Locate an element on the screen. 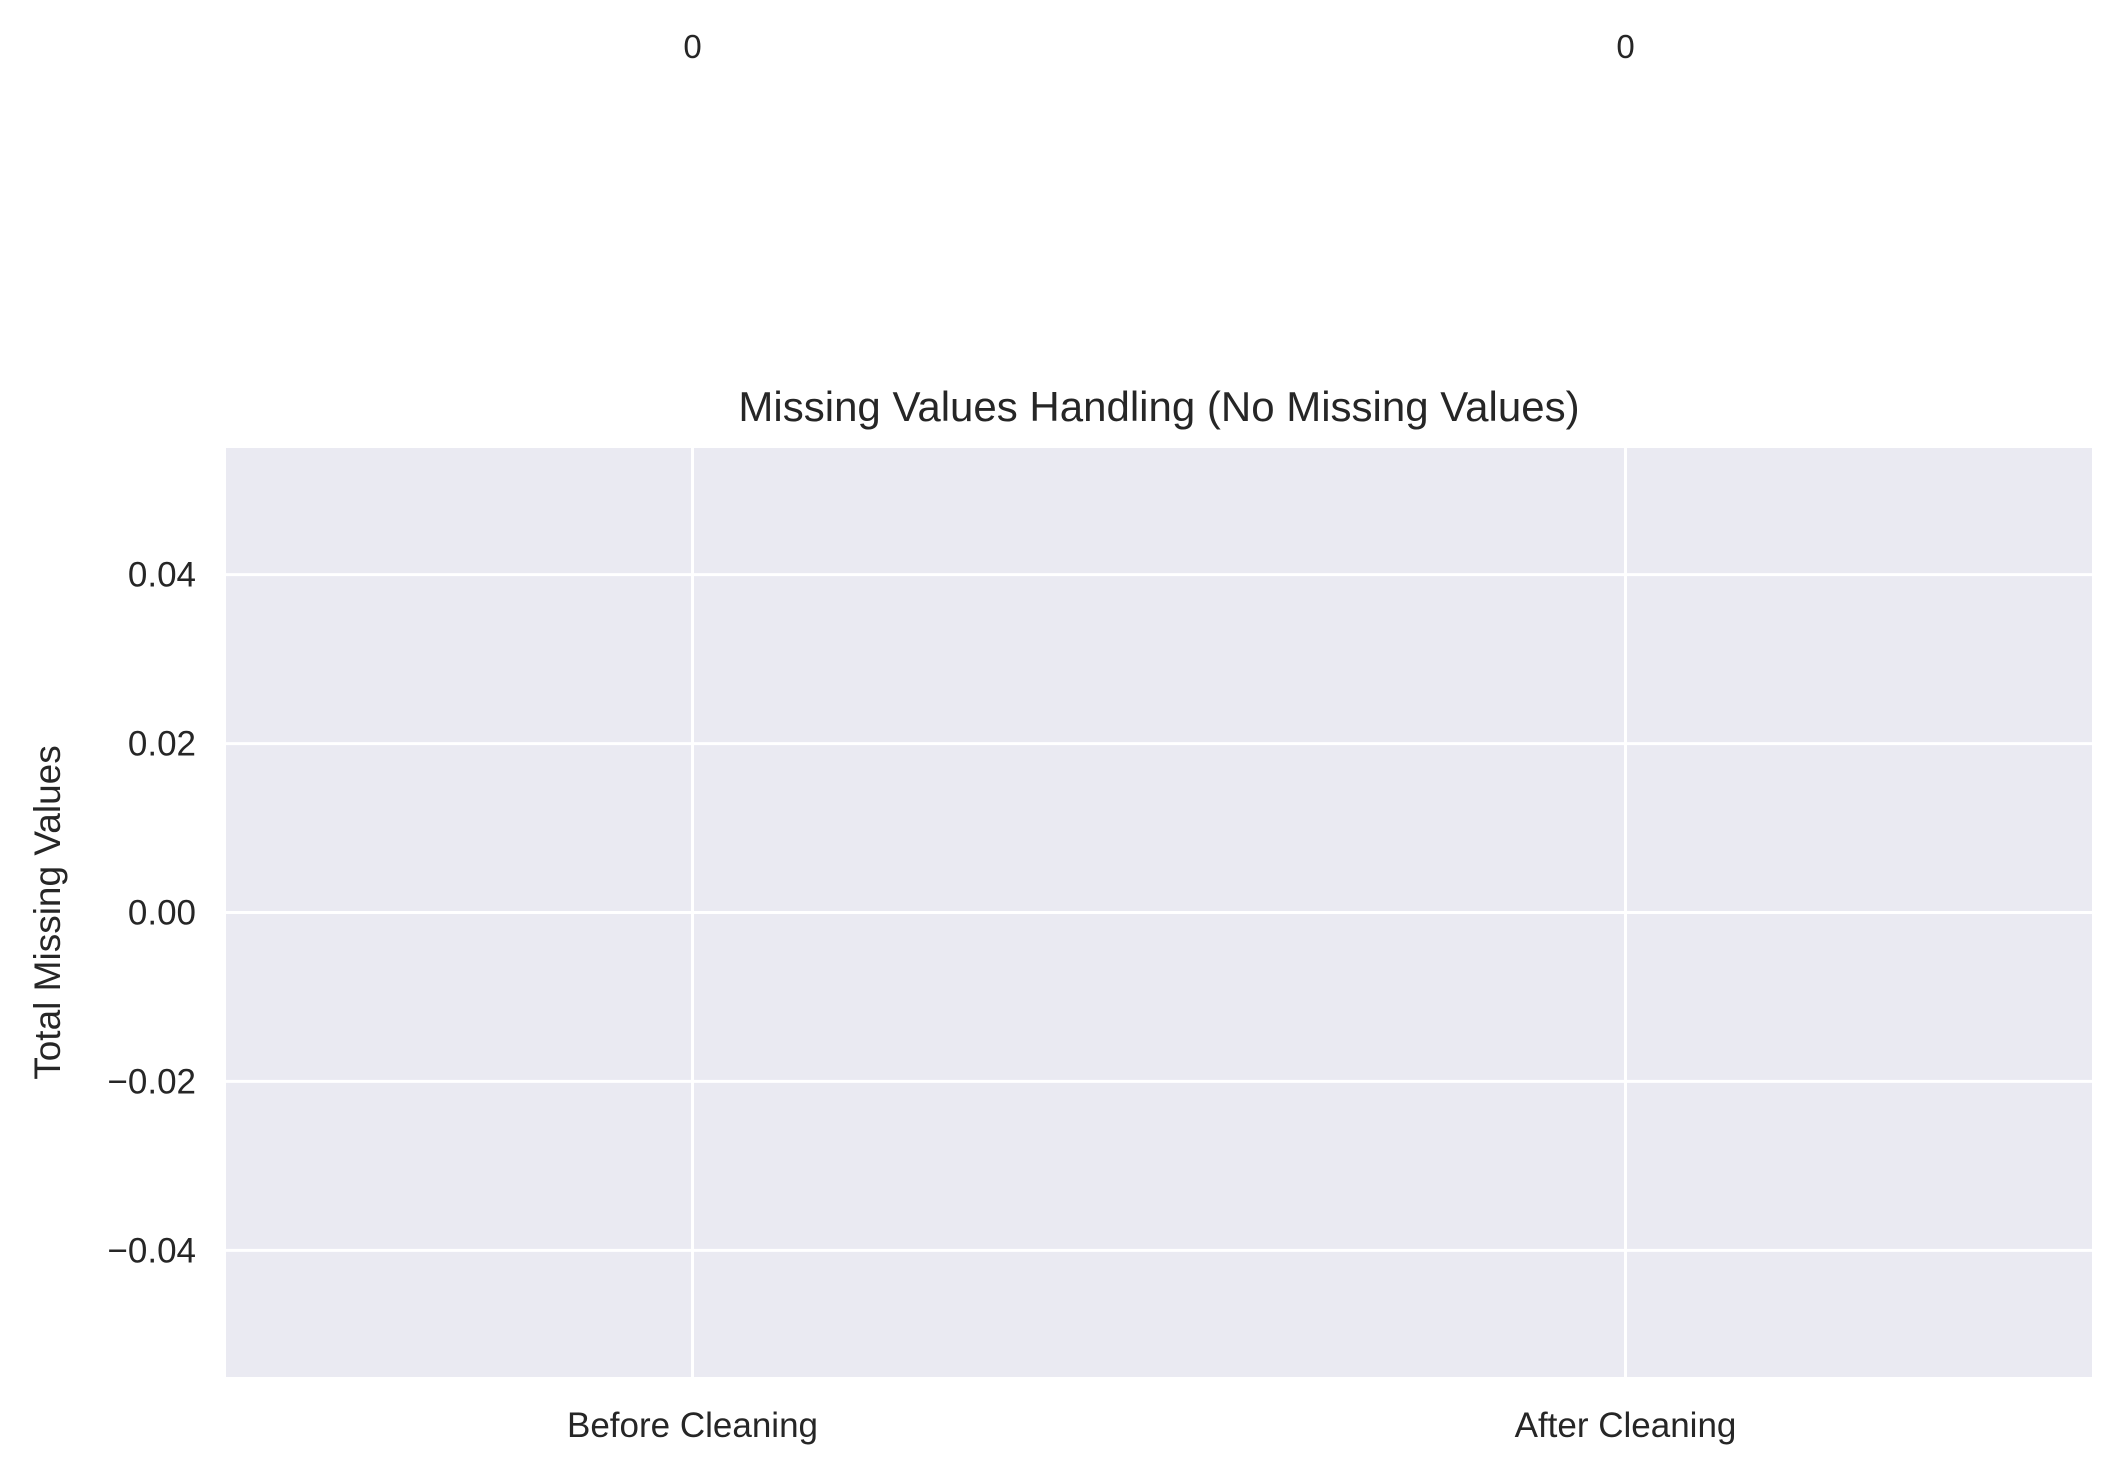  x-tick-label: Before Cleaning is located at coordinates (692, 1425).